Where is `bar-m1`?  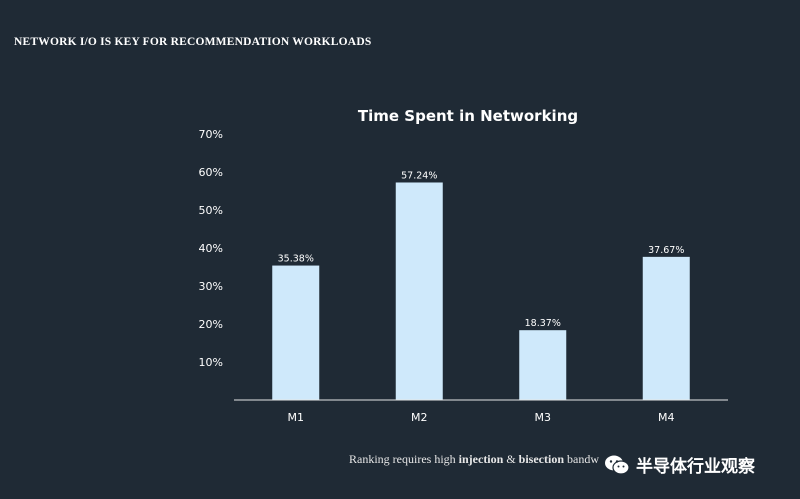
bar-m1 is located at coordinates (296, 332).